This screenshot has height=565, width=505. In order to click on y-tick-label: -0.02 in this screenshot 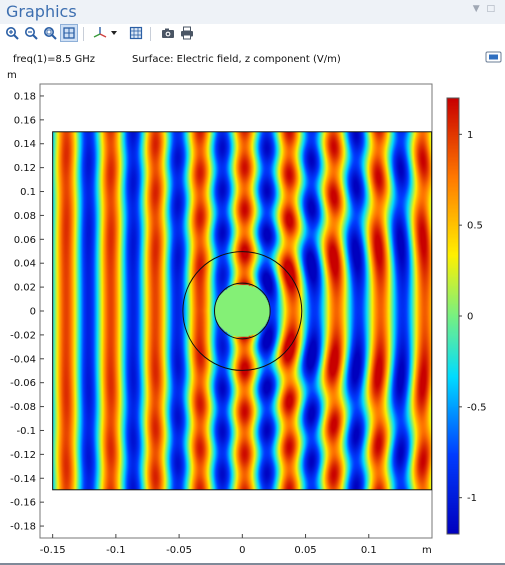, I will do `click(23, 335)`.